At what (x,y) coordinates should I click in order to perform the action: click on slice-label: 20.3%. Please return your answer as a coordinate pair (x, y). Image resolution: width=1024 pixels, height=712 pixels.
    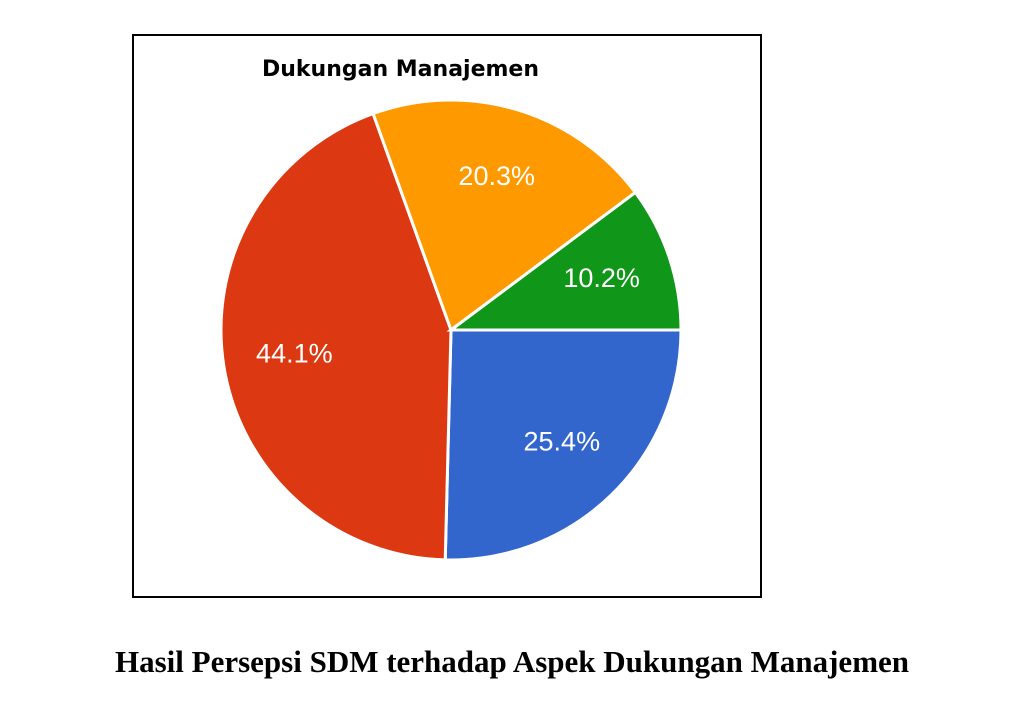
    Looking at the image, I should click on (496, 176).